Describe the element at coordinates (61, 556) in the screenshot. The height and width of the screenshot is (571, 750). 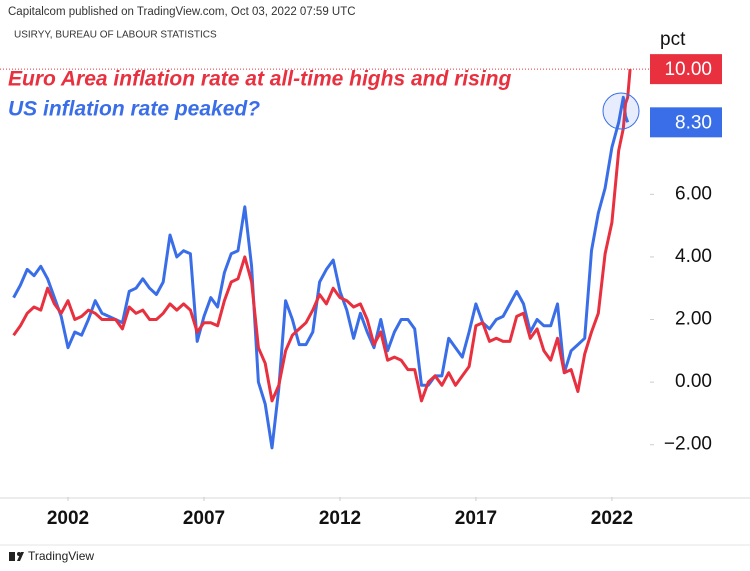
I see `brand: TradingView` at that location.